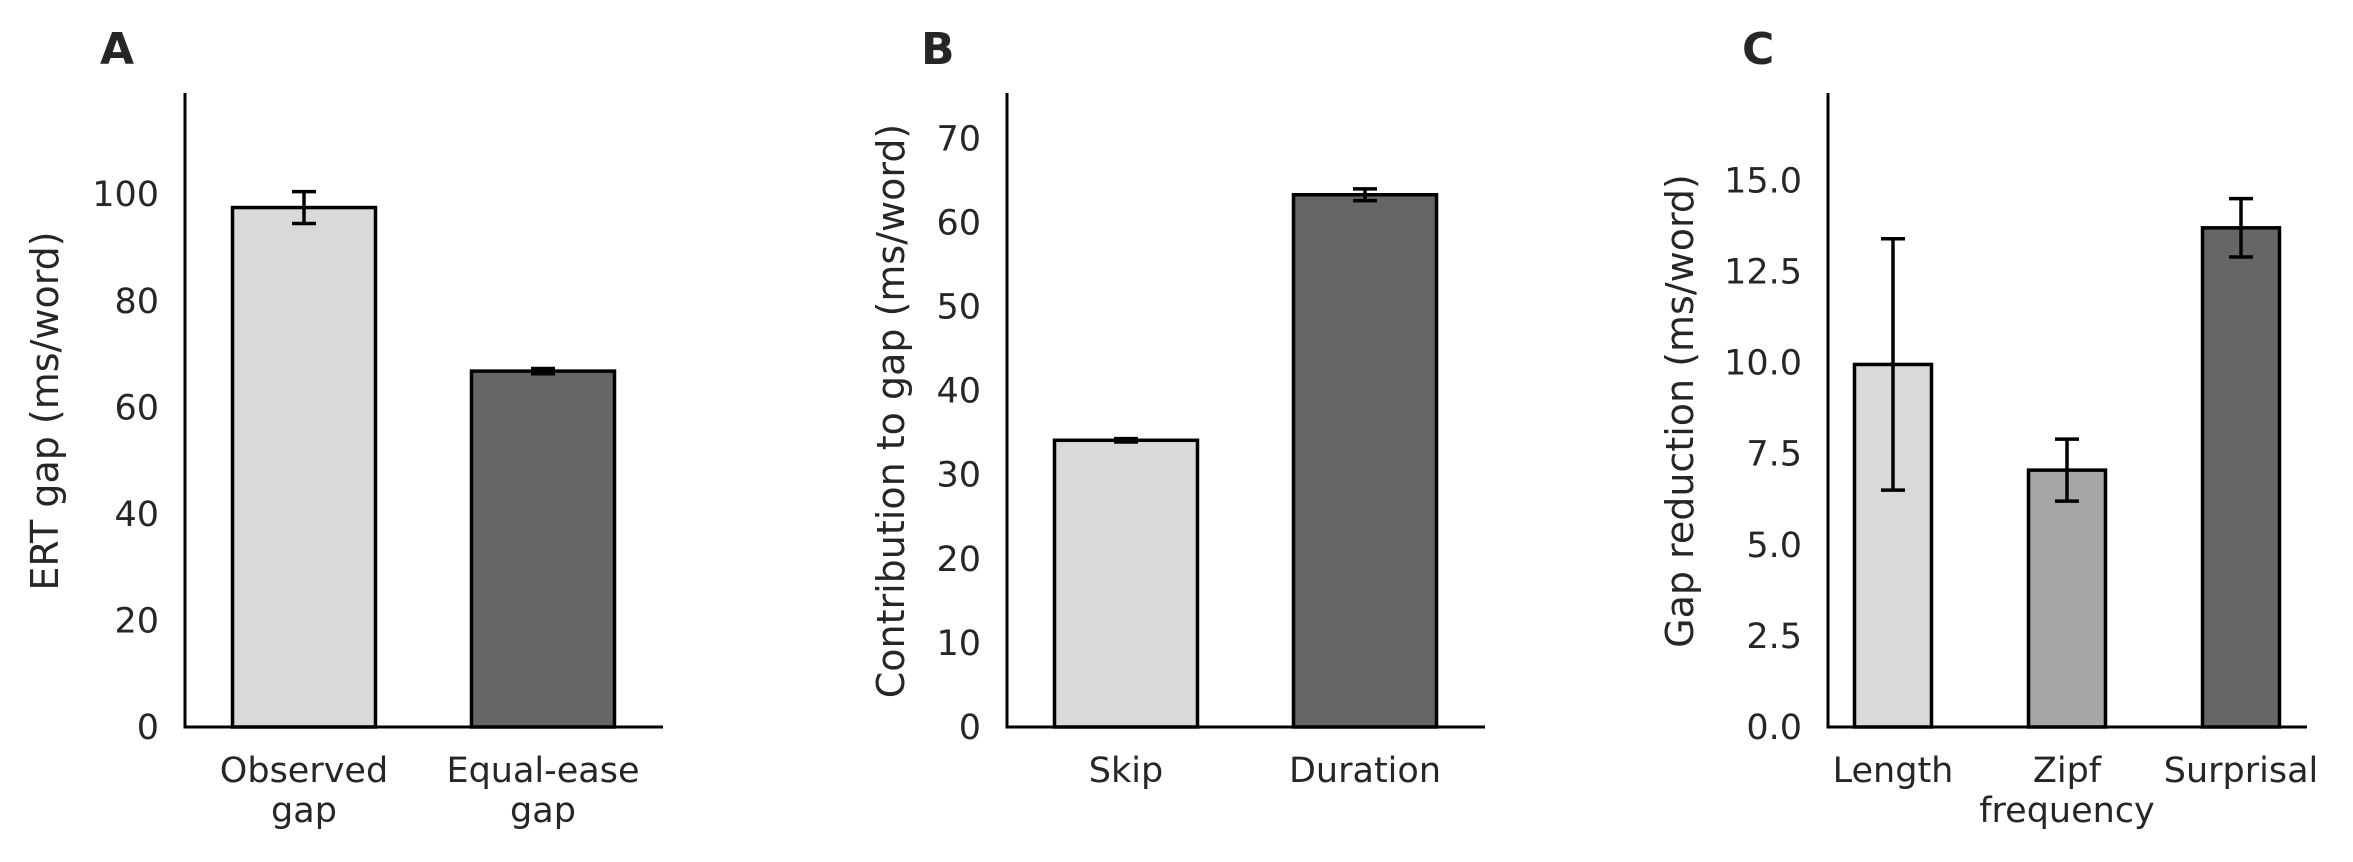 Image resolution: width=2353 pixels, height=862 pixels. What do you see at coordinates (1774, 637) in the screenshot?
I see `panel-c-y-tick-label: 2.5` at bounding box center [1774, 637].